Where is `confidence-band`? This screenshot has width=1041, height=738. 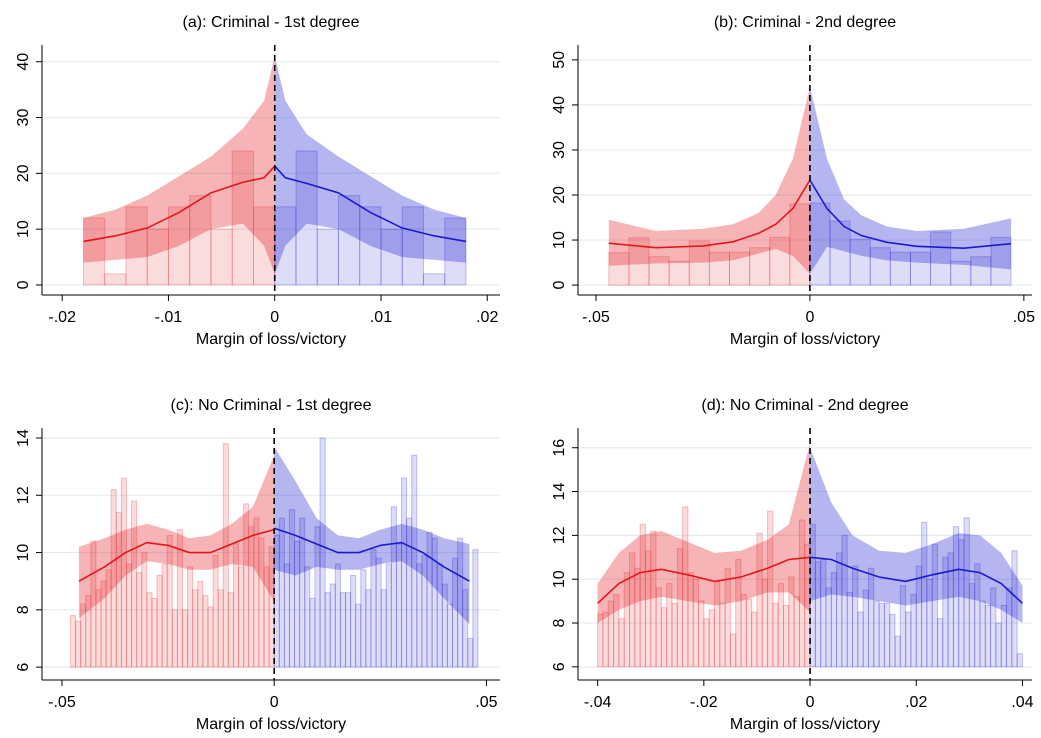 confidence-band is located at coordinates (709, 180).